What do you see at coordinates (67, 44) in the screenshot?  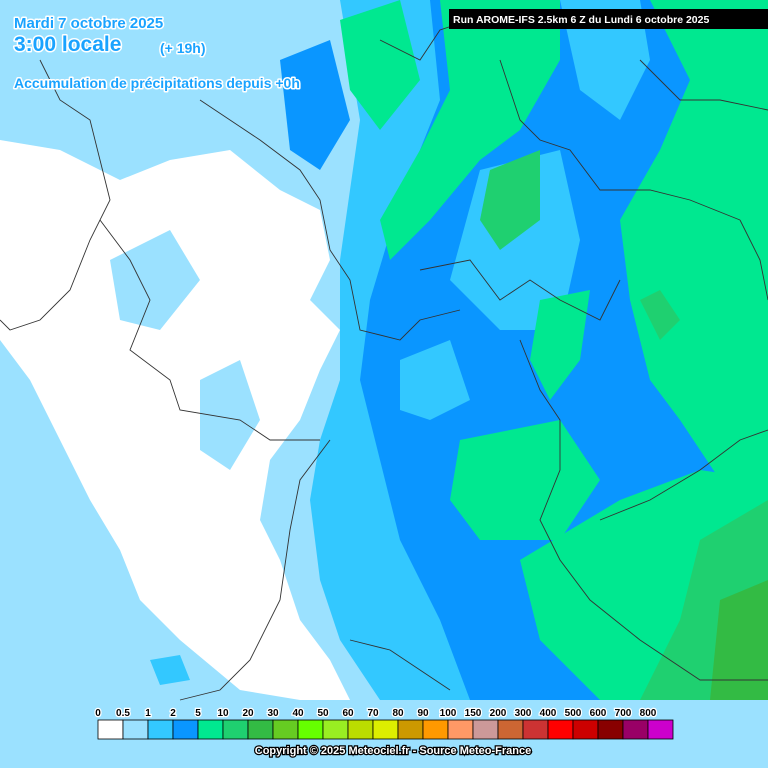 I see `time: 3:00 locale` at bounding box center [67, 44].